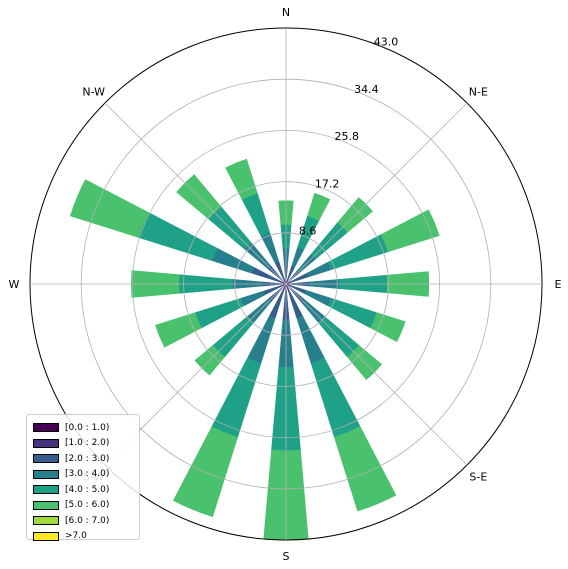 The width and height of the screenshot is (568, 569). Describe the element at coordinates (178, 330) in the screenshot. I see `sector-bar-dir-247.5-bin-5` at that location.